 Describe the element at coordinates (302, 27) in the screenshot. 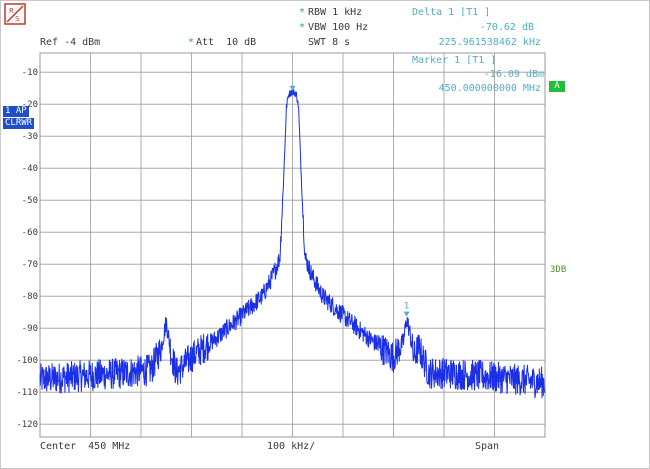

I see `vbw-flag-icon: *` at that location.